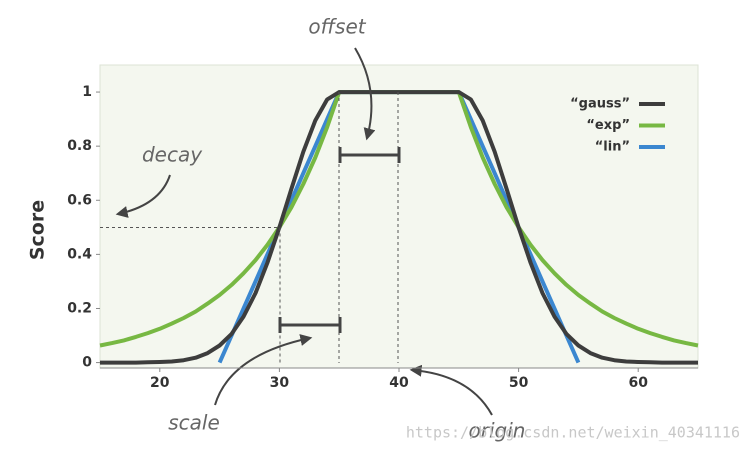 Image resolution: width=750 pixels, height=452 pixels. What do you see at coordinates (280, 383) in the screenshot?
I see `x-tick-label: 30` at bounding box center [280, 383].